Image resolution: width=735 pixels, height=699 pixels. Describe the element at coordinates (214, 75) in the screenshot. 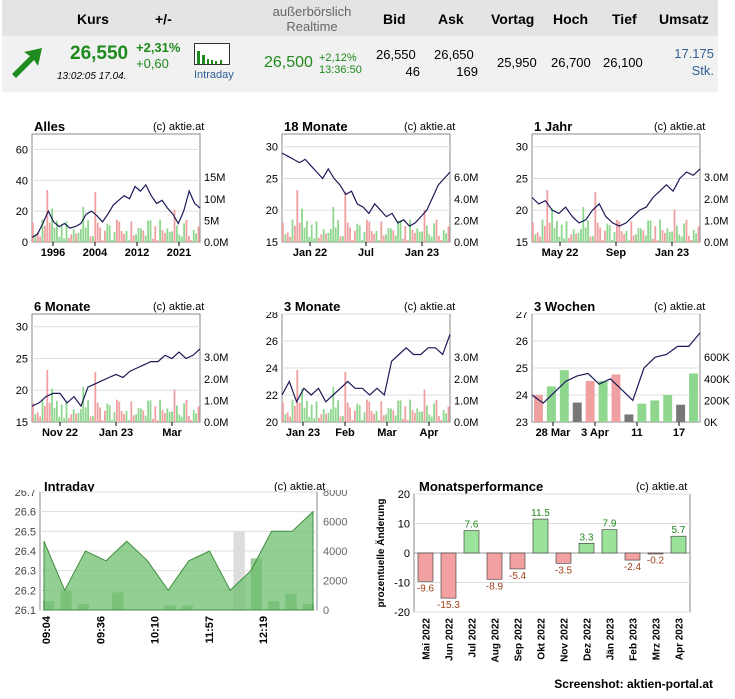

I see `intraday-link: Intraday` at that location.